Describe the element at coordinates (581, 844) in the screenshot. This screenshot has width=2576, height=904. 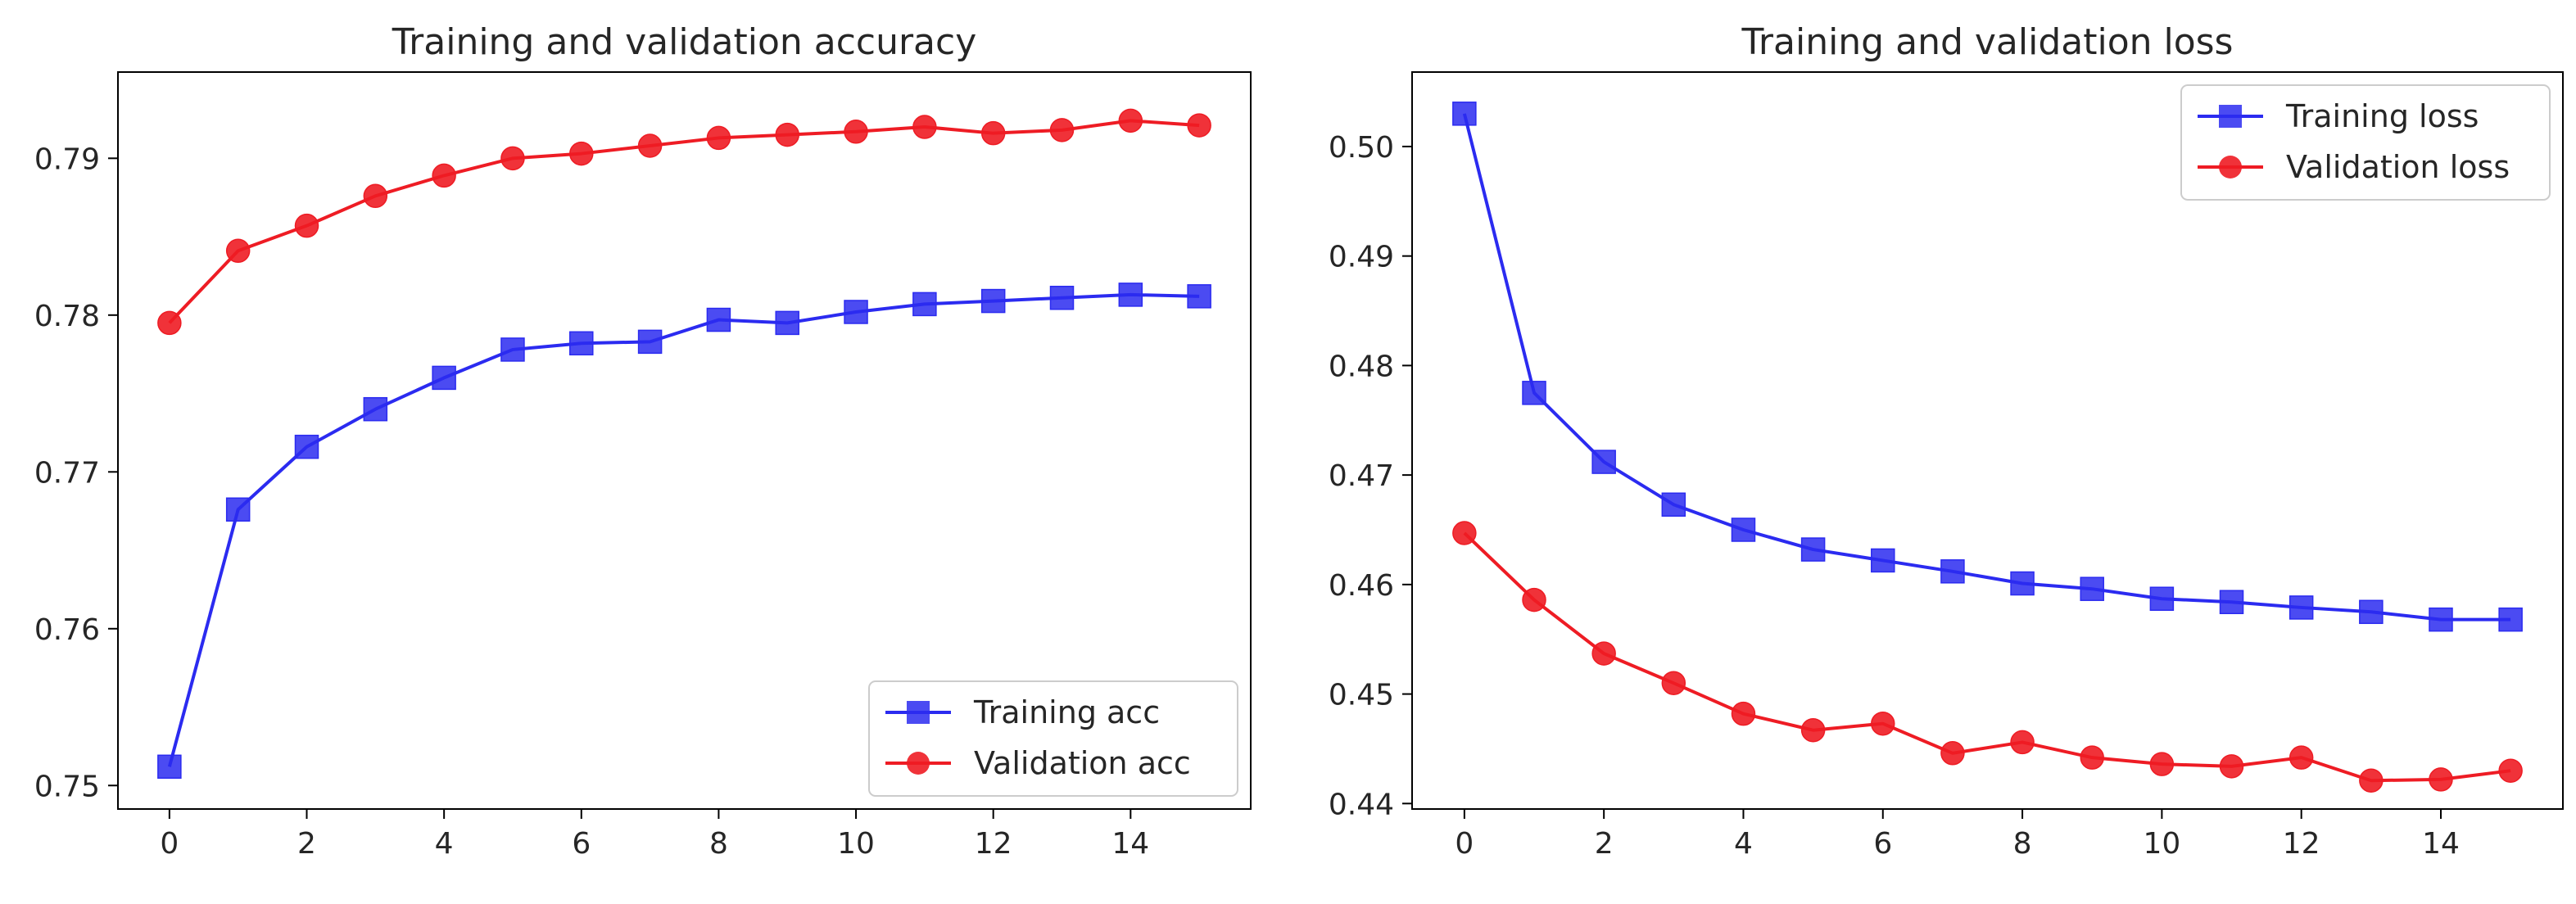
I see `accuracy-x-tick-label: 6` at that location.